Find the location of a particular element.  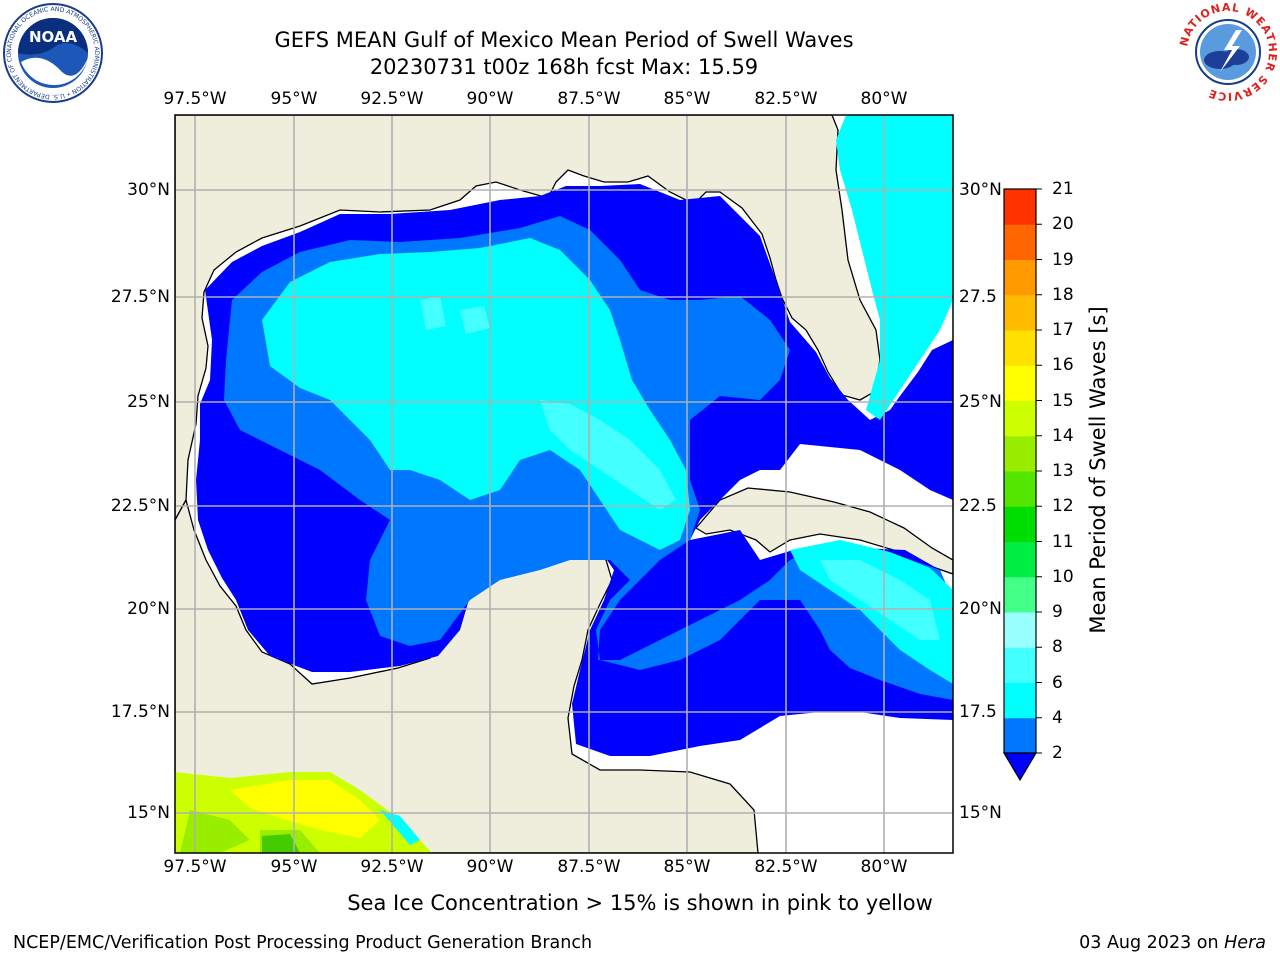

lat-tick-left: 17.5°N is located at coordinates (140, 712).